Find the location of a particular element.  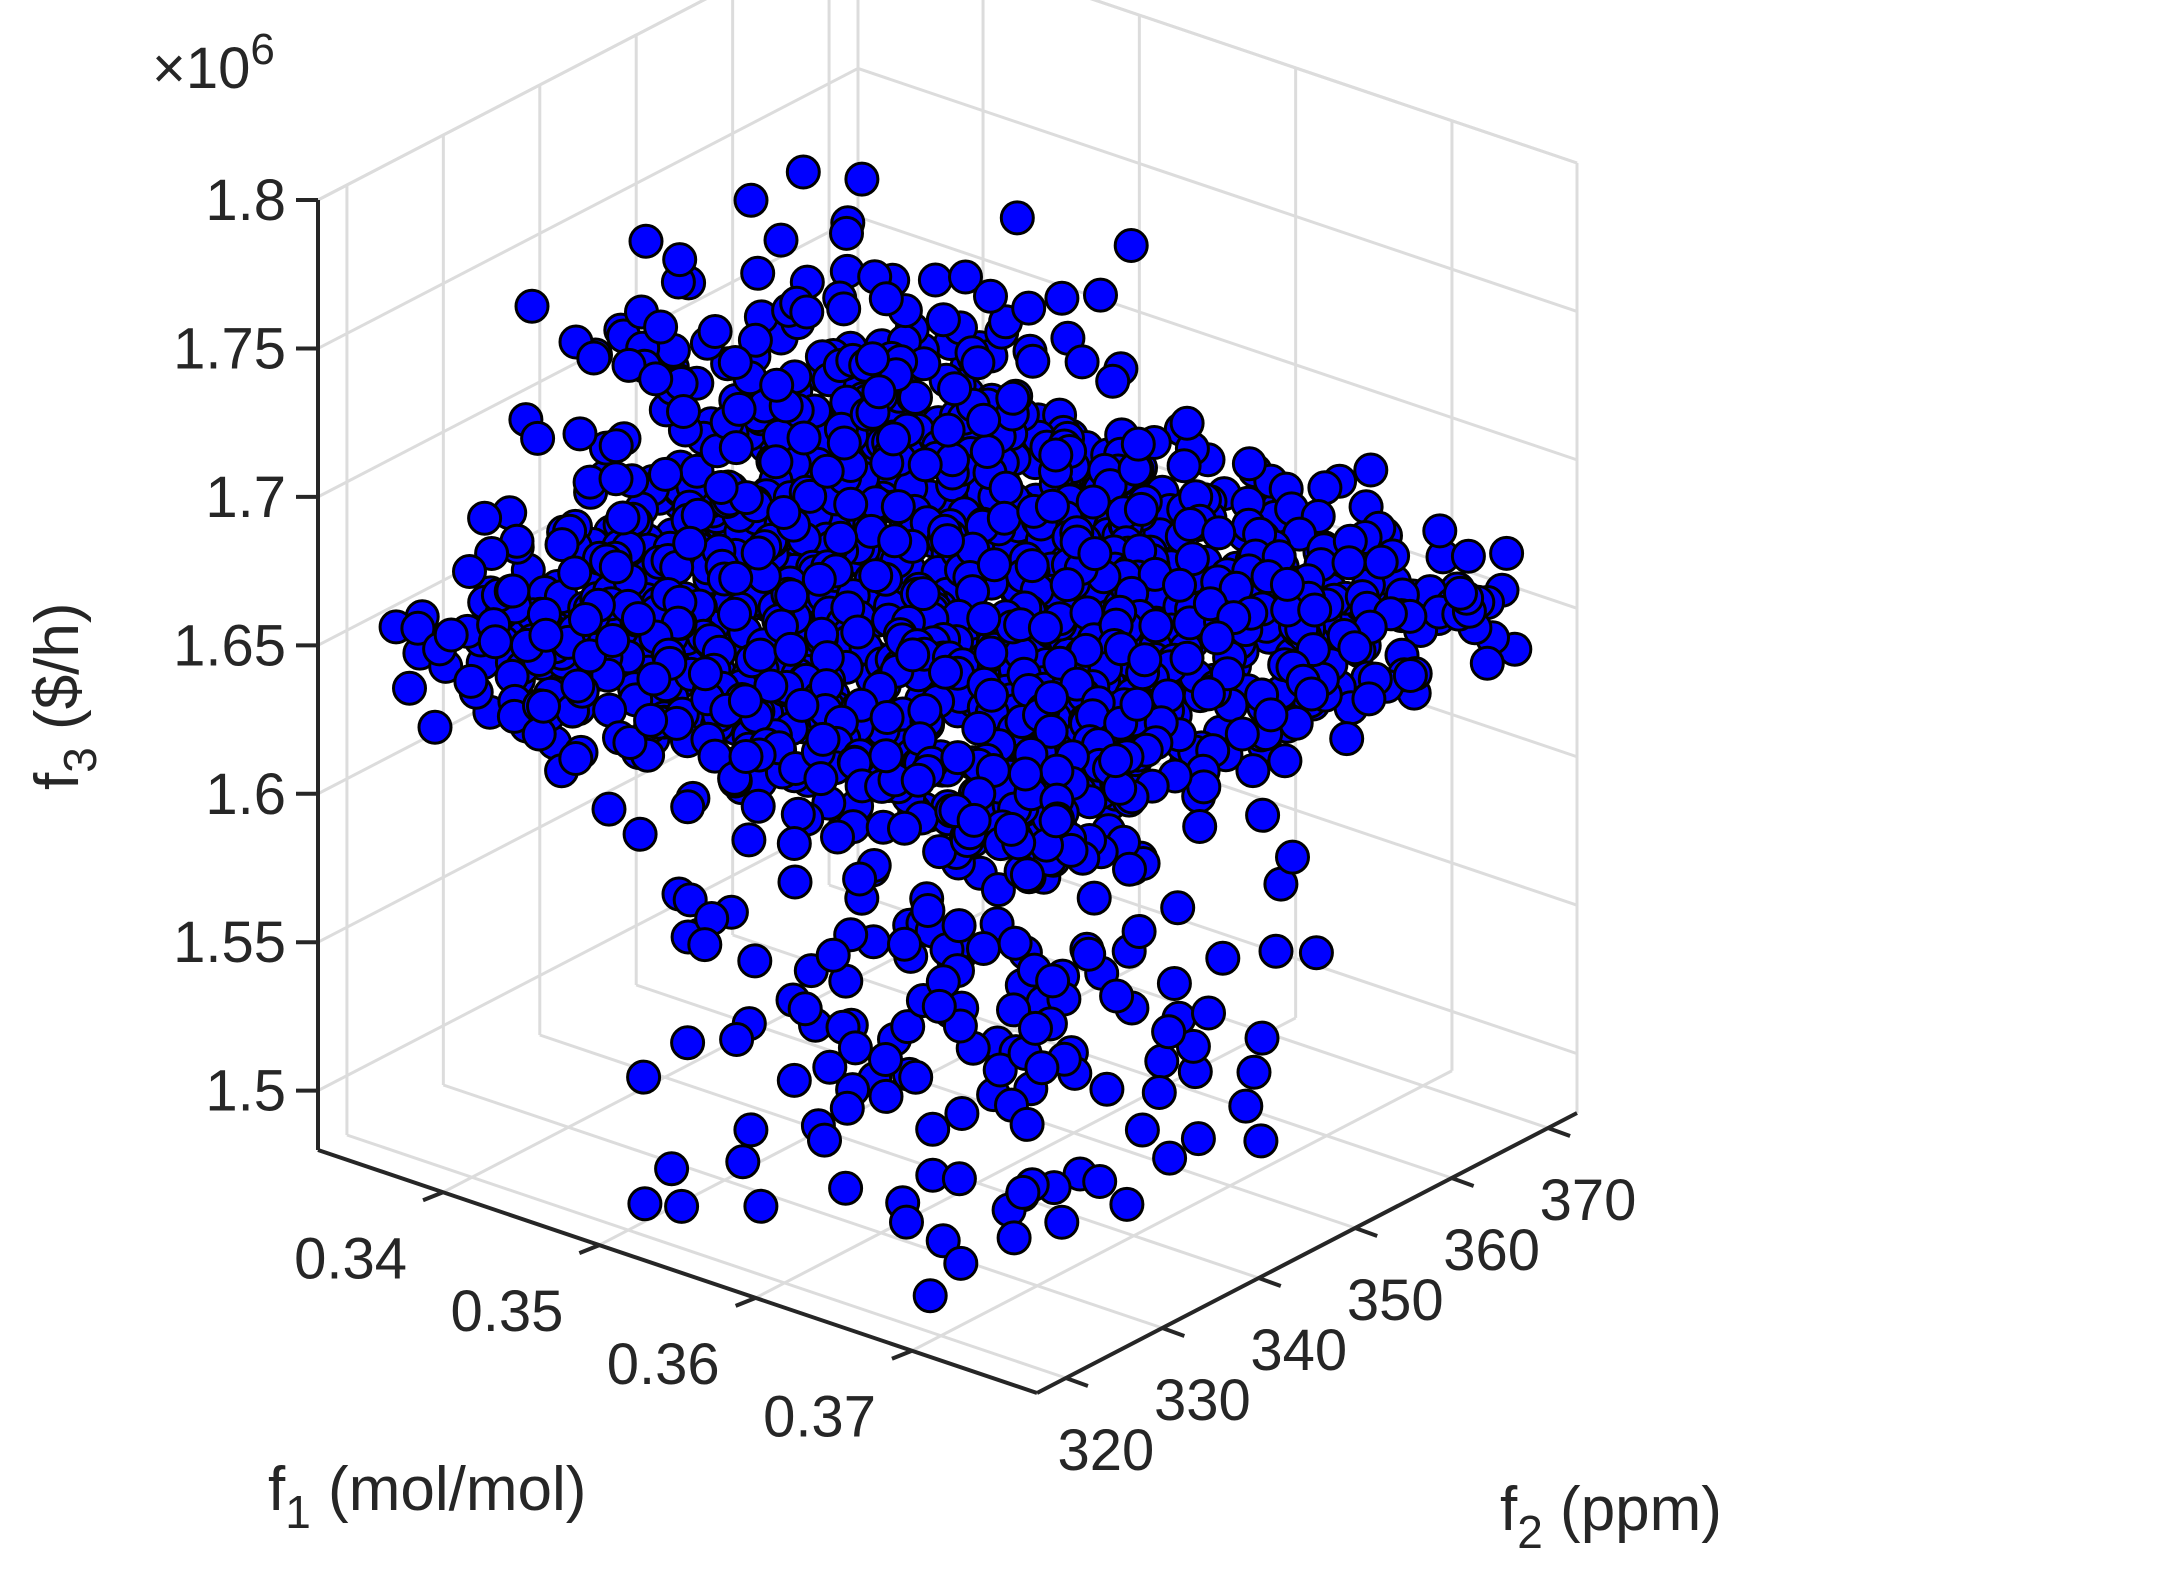

z-tick-label: 1.7 is located at coordinates (245, 497).